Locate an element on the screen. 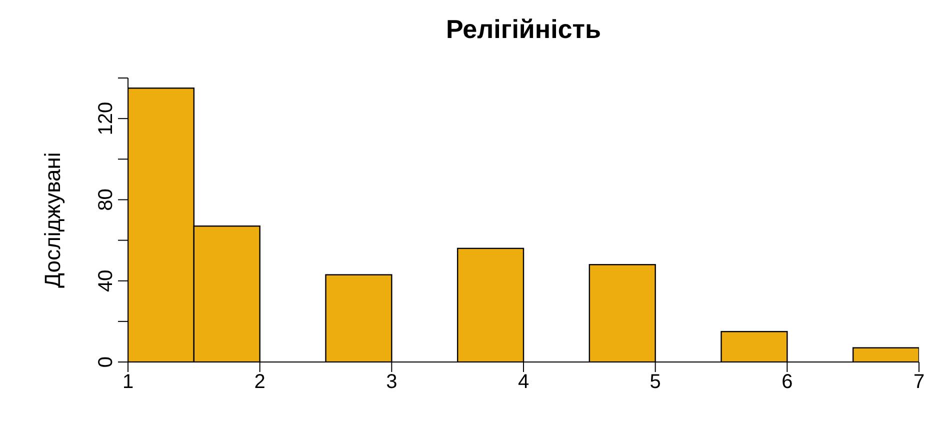 The width and height of the screenshot is (937, 430). chart-title: Релігійність is located at coordinates (523, 29).